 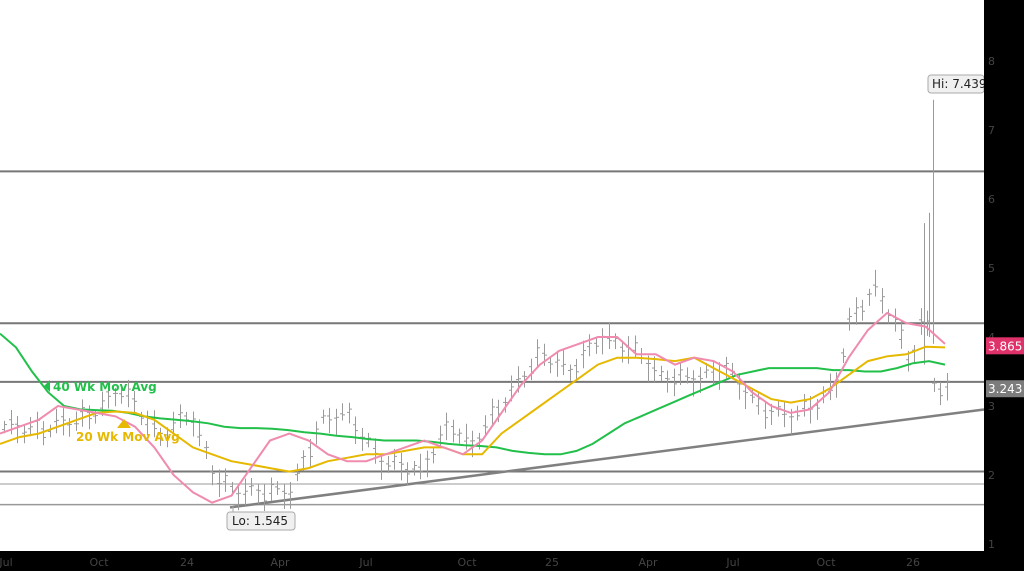 What do you see at coordinates (105, 387) in the screenshot?
I see `ma40-label: 40 Wk Mov Avg` at bounding box center [105, 387].